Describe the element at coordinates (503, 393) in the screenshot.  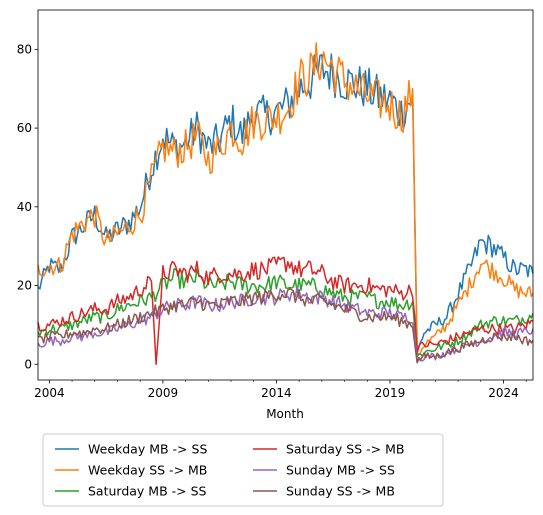
I see `x-tick-label: 2024` at that location.